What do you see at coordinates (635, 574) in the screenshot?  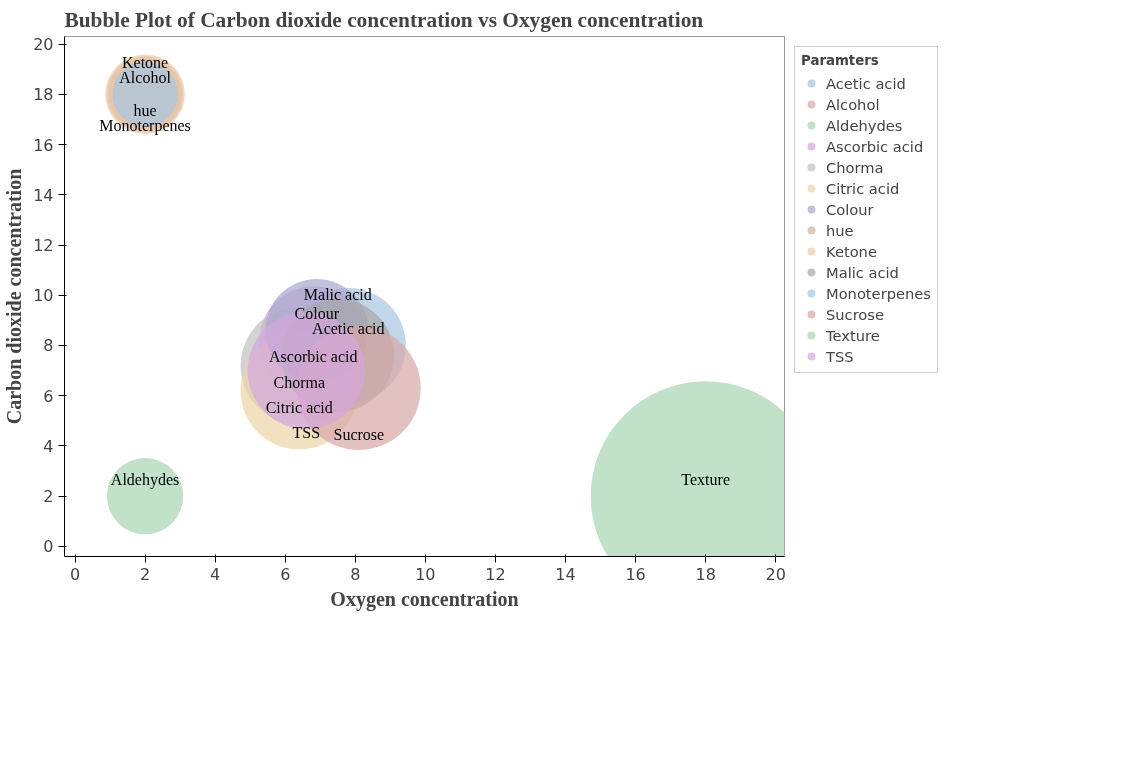 I see `x-tick-label: 16` at bounding box center [635, 574].